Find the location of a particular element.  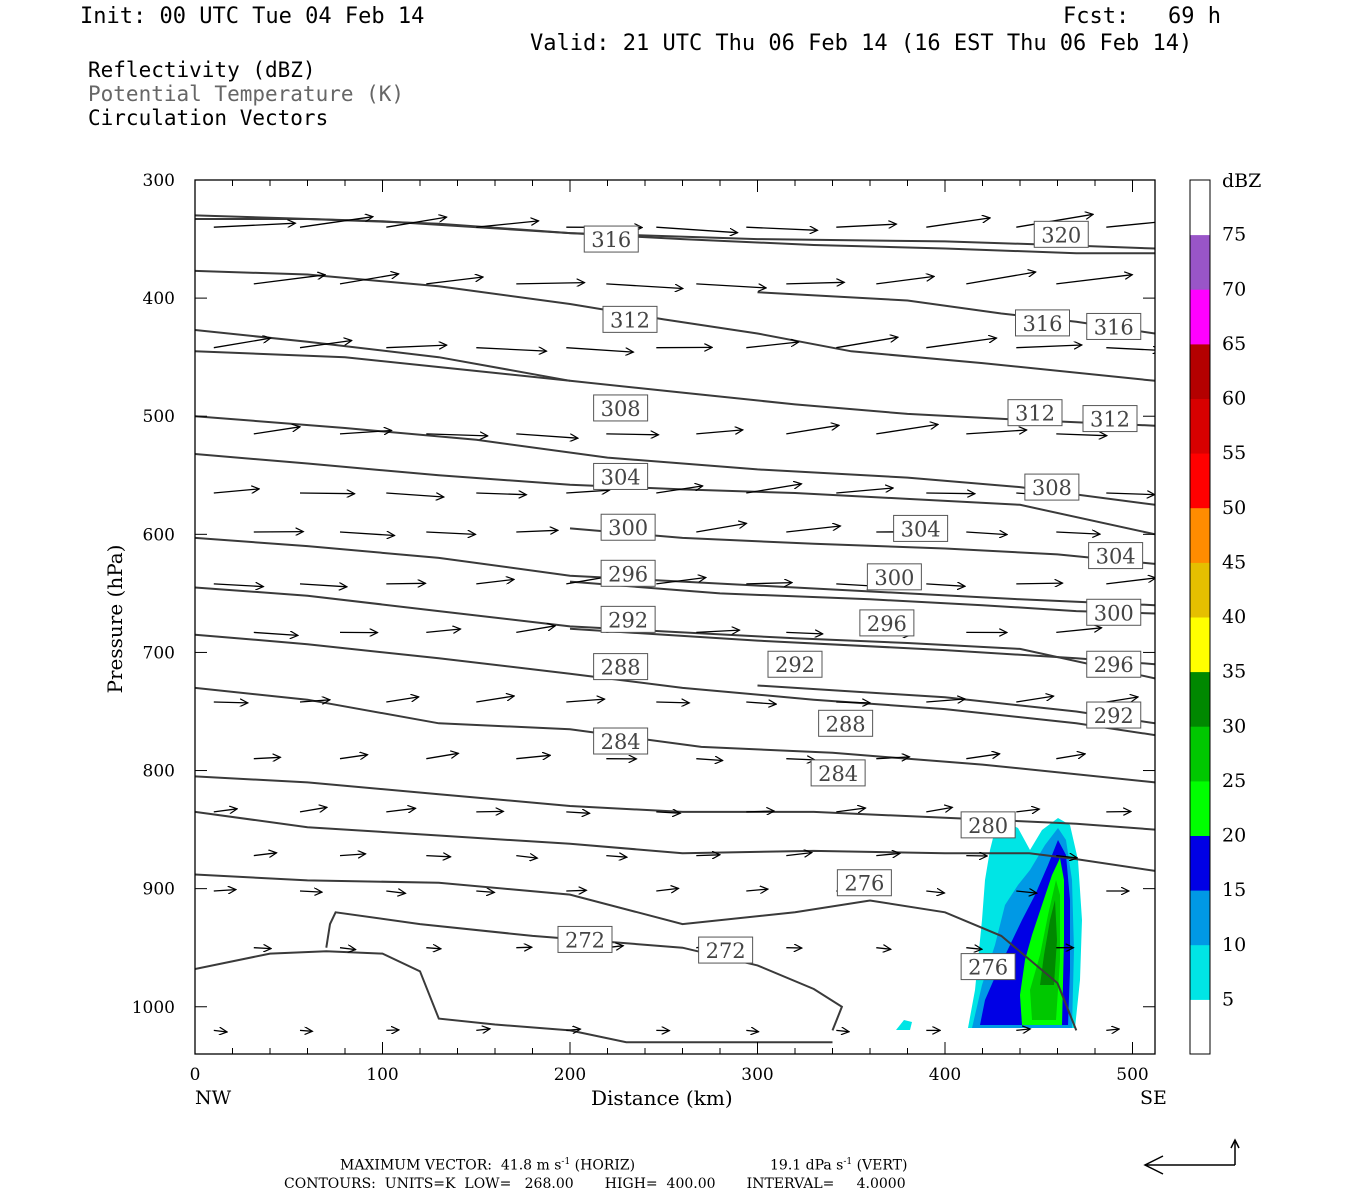

colorbar-level-label: 45 is located at coordinates (1234, 562).